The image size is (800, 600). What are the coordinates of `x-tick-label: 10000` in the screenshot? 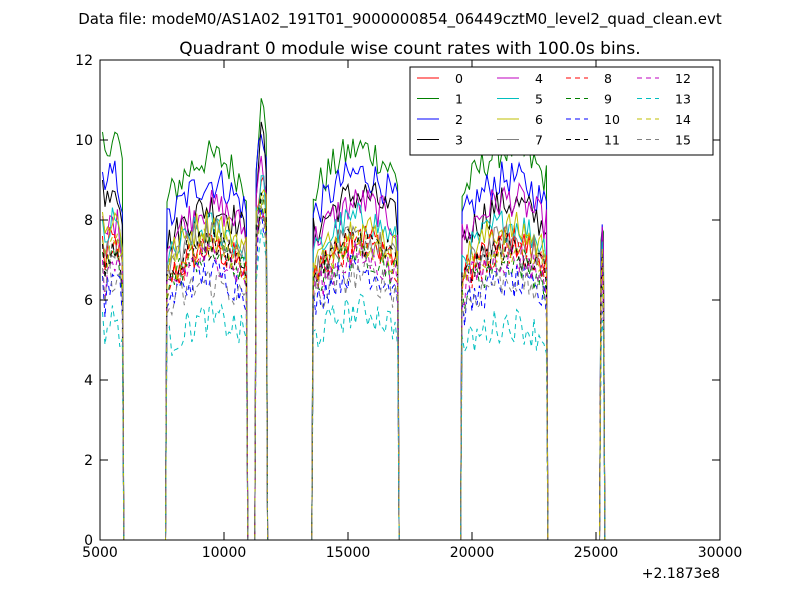 It's located at (224, 553).